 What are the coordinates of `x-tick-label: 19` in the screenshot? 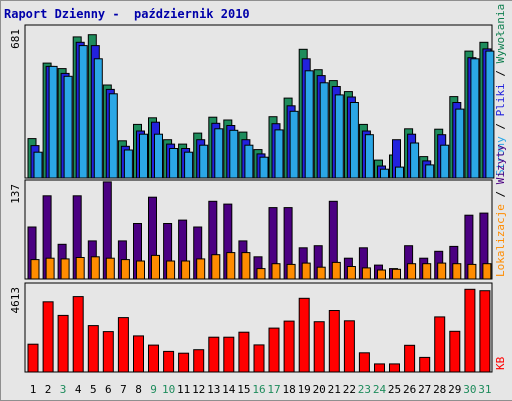 It's located at (304, 389).